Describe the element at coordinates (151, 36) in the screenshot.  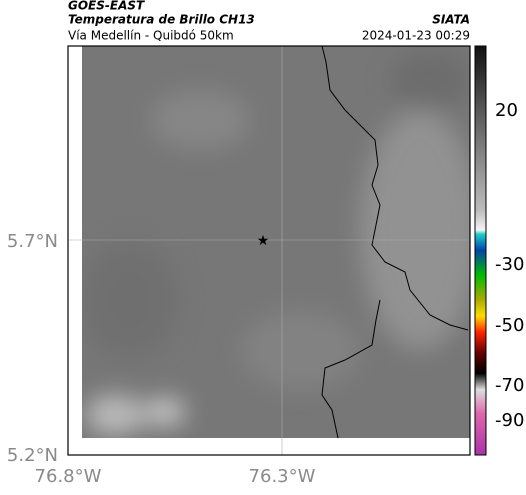
I see `location: Vía Medellín - Quibdó 50km` at that location.